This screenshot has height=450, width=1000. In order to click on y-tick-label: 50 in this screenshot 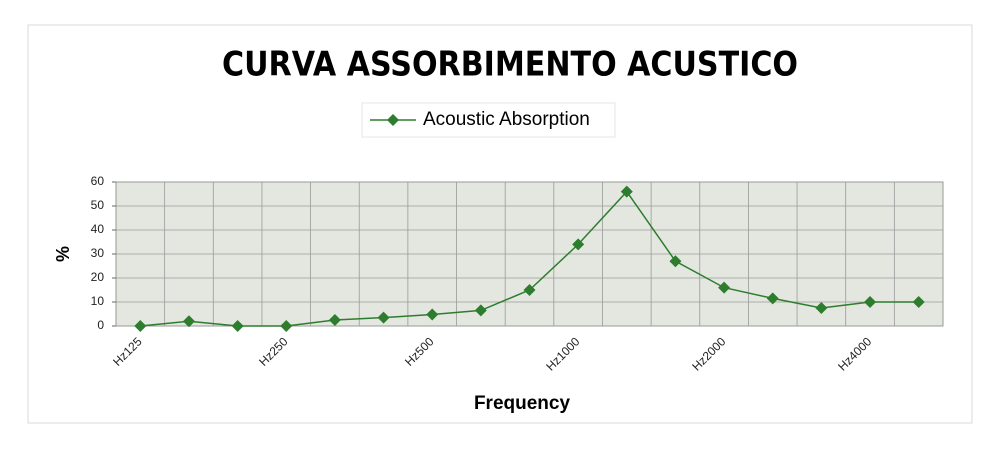, I will do `click(98, 205)`.